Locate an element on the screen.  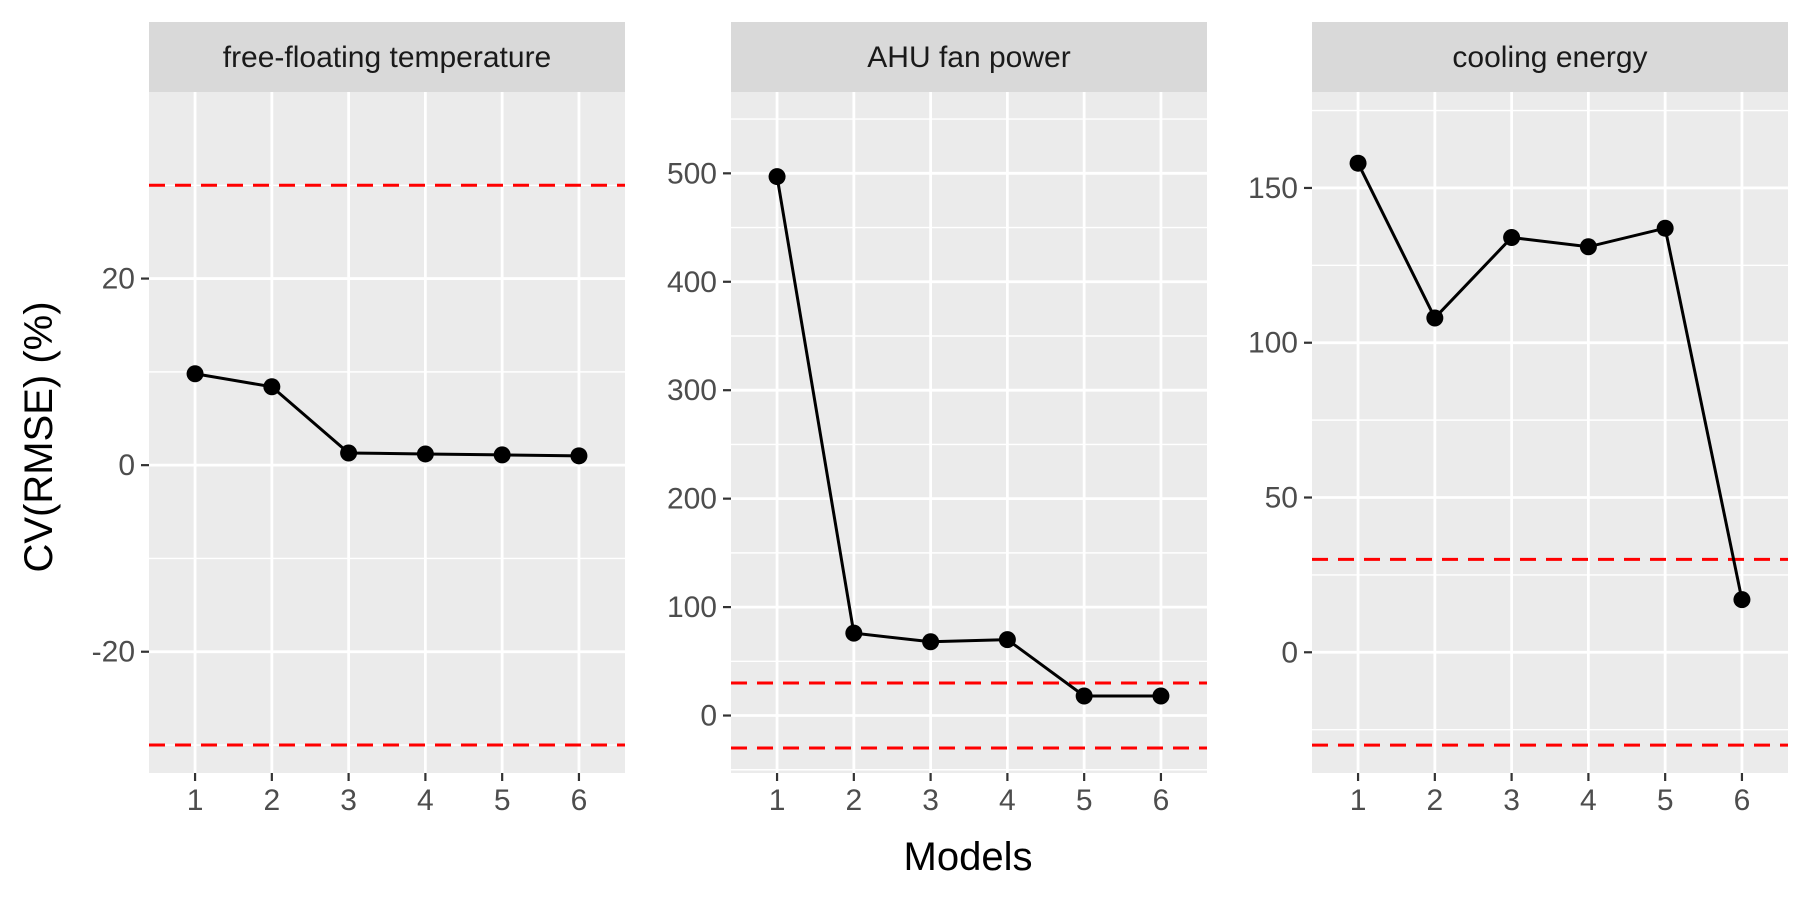
panel-title: free-floating temperature is located at coordinates (387, 57).